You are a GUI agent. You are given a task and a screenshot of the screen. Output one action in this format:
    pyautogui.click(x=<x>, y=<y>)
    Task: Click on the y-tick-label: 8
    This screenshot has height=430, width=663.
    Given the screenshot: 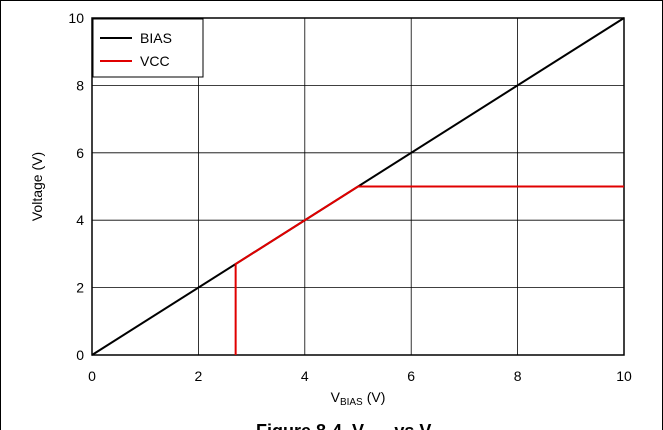 What is the action you would take?
    pyautogui.click(x=80, y=85)
    